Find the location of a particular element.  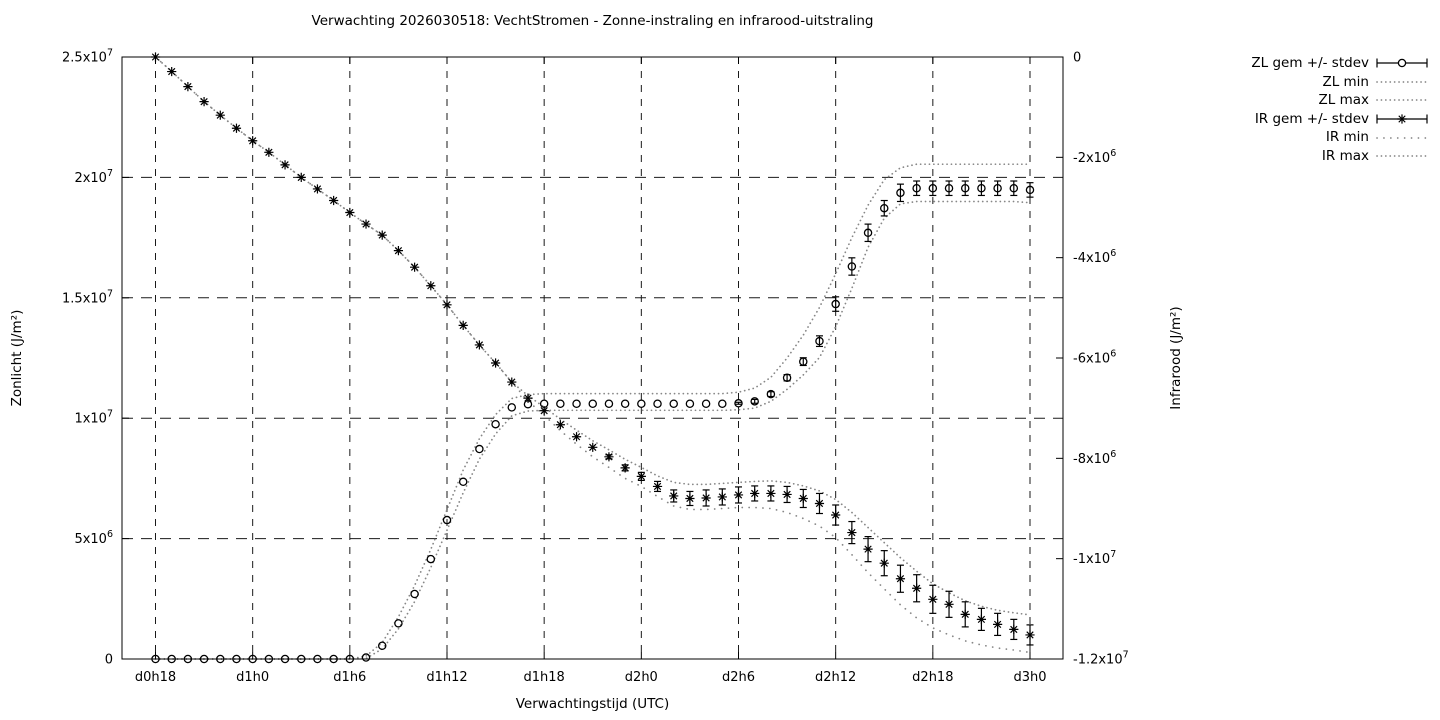

svg-text: d1h6 is located at coordinates (349, 677).